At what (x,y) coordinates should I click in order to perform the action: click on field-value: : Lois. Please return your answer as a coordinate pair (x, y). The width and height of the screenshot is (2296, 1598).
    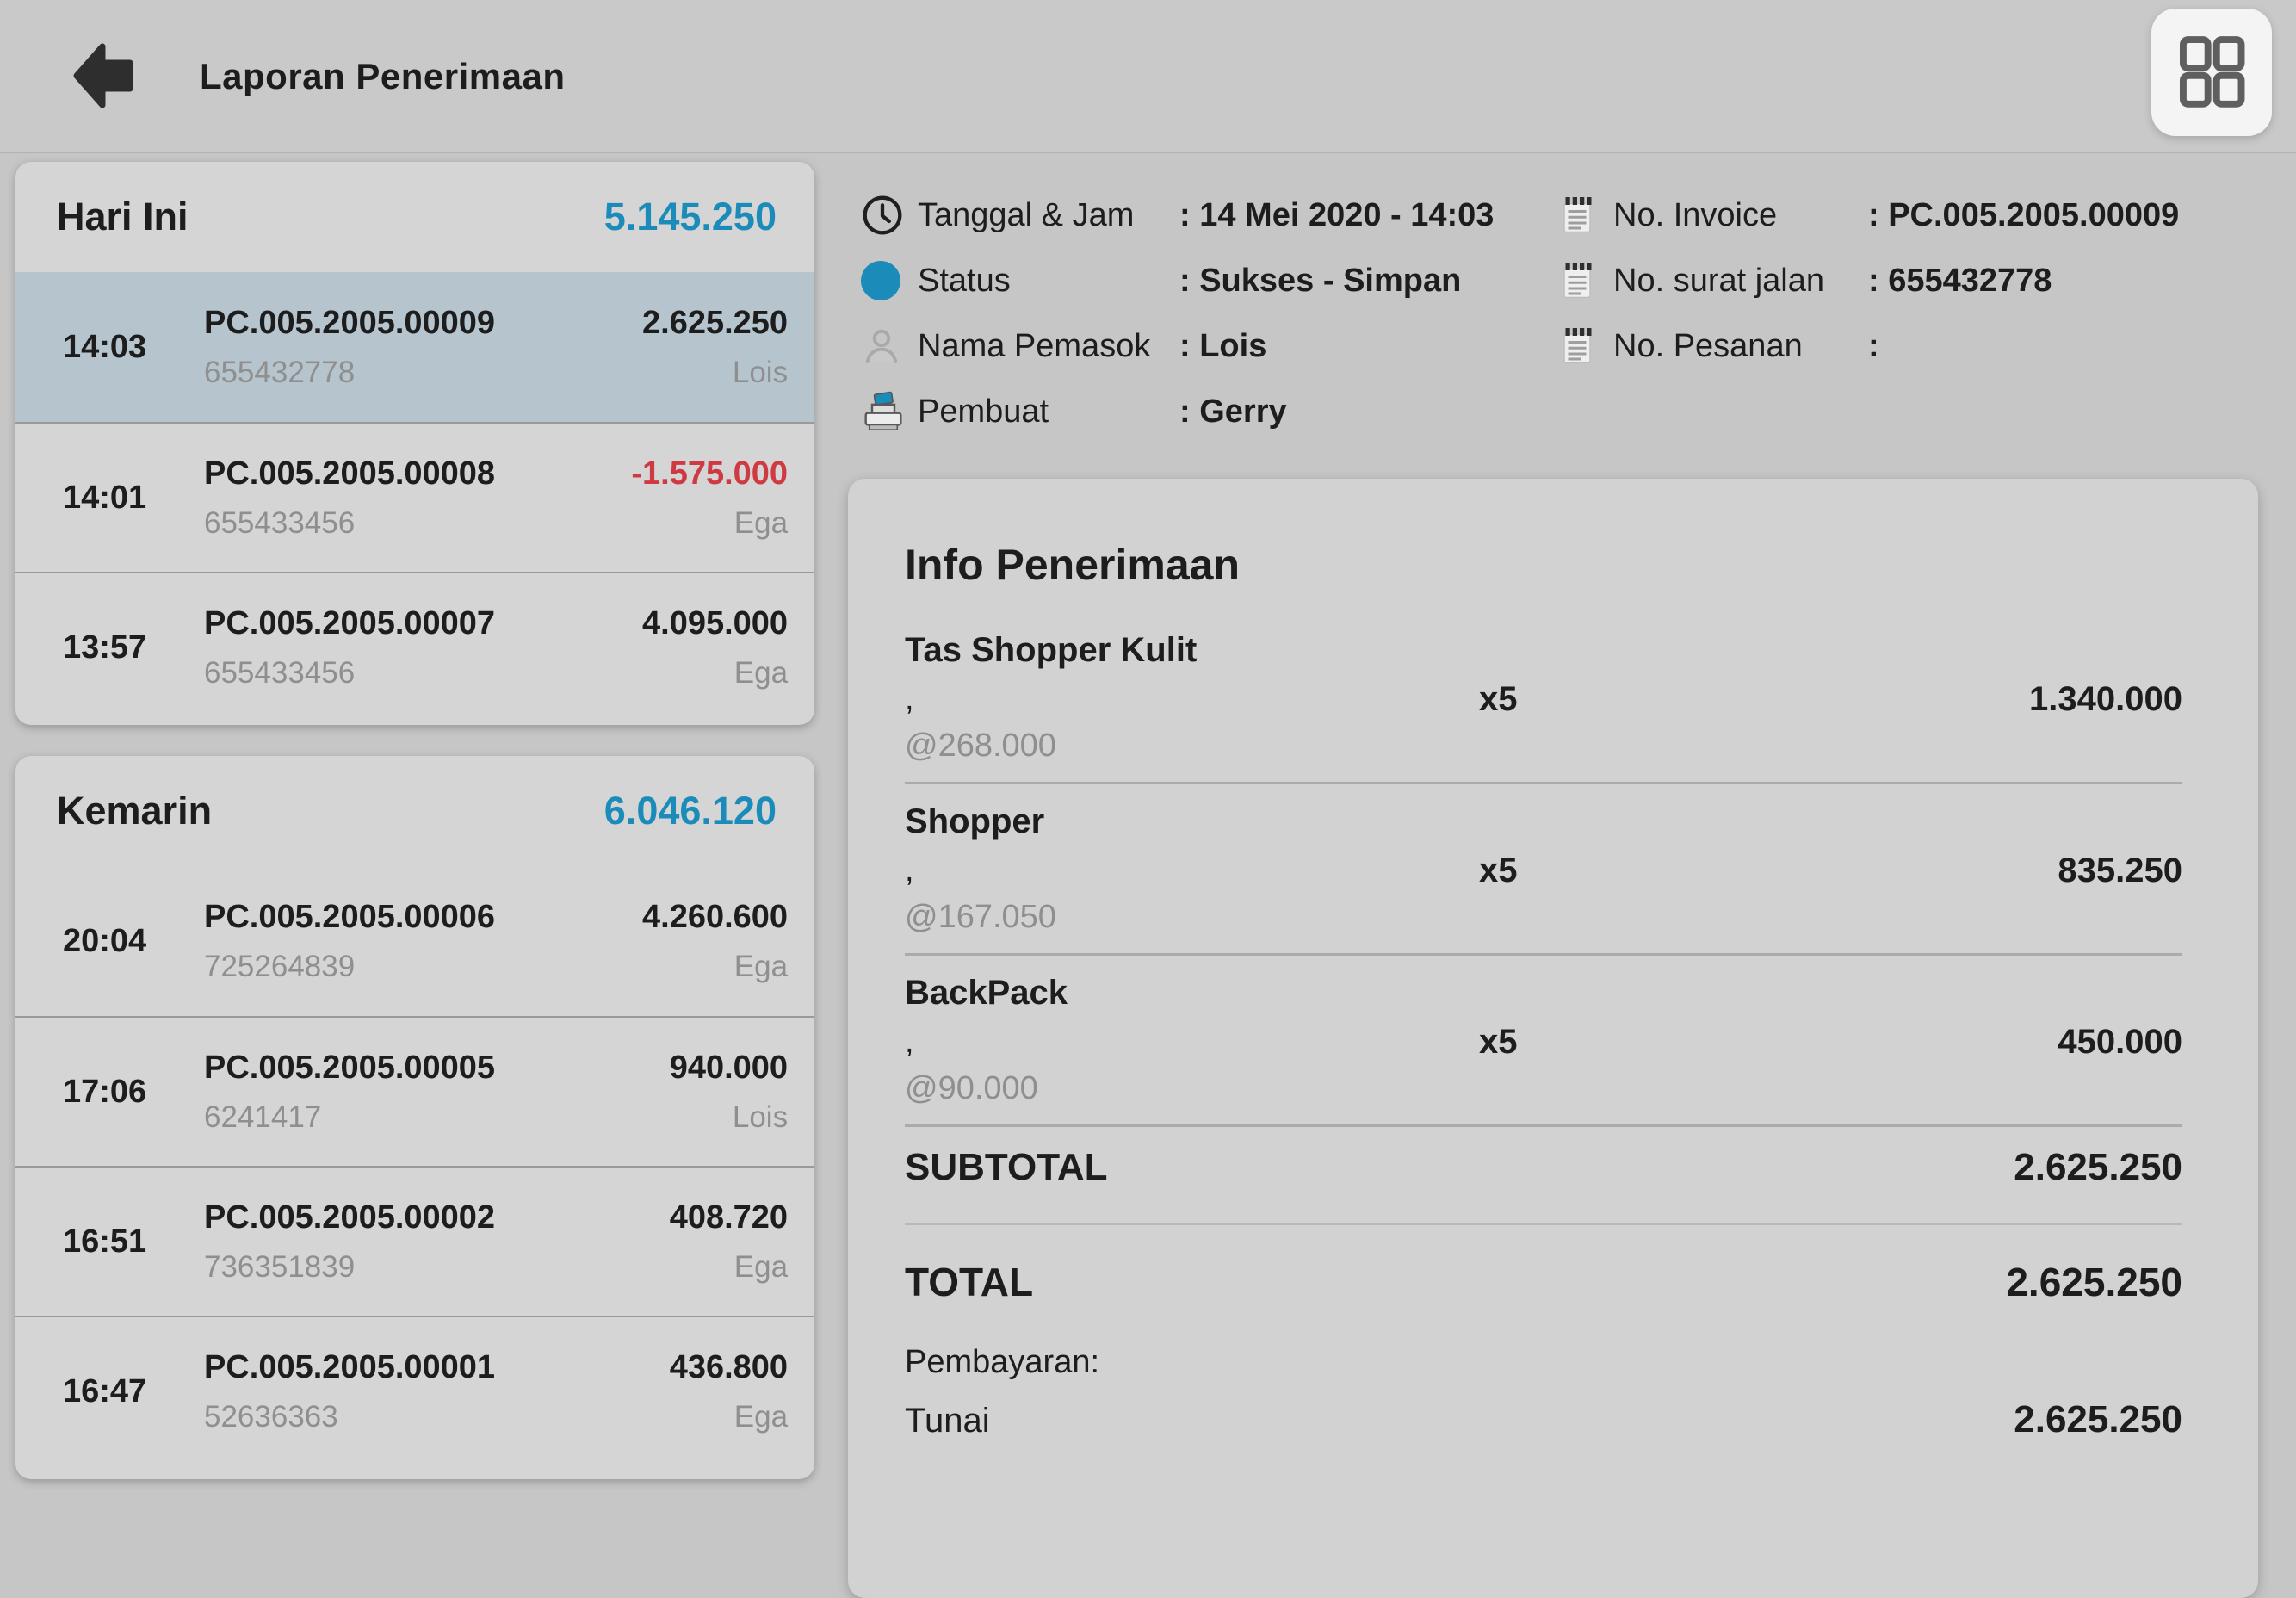
    Looking at the image, I should click on (1223, 345).